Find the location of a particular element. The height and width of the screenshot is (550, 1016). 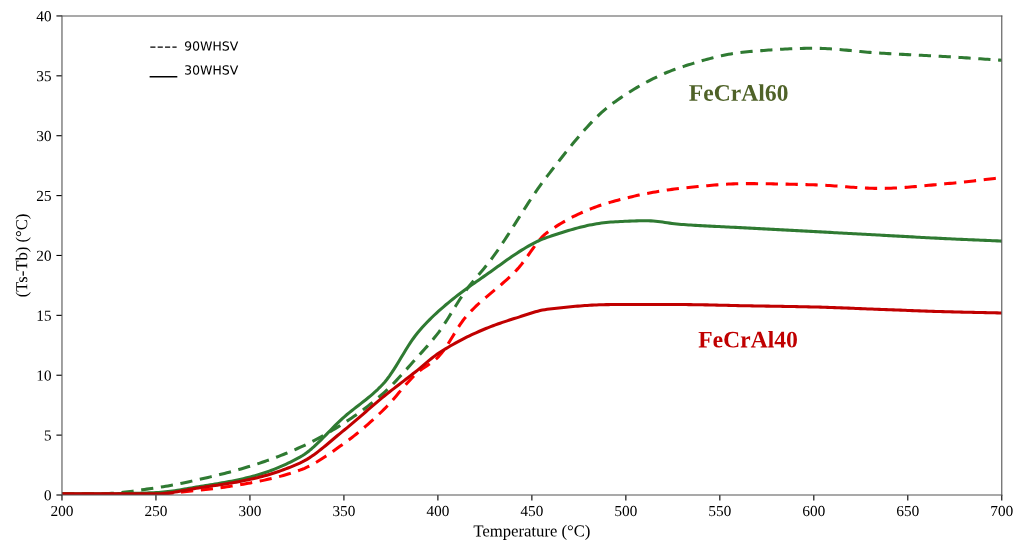

y-tick-label: 5 is located at coordinates (47, 435).